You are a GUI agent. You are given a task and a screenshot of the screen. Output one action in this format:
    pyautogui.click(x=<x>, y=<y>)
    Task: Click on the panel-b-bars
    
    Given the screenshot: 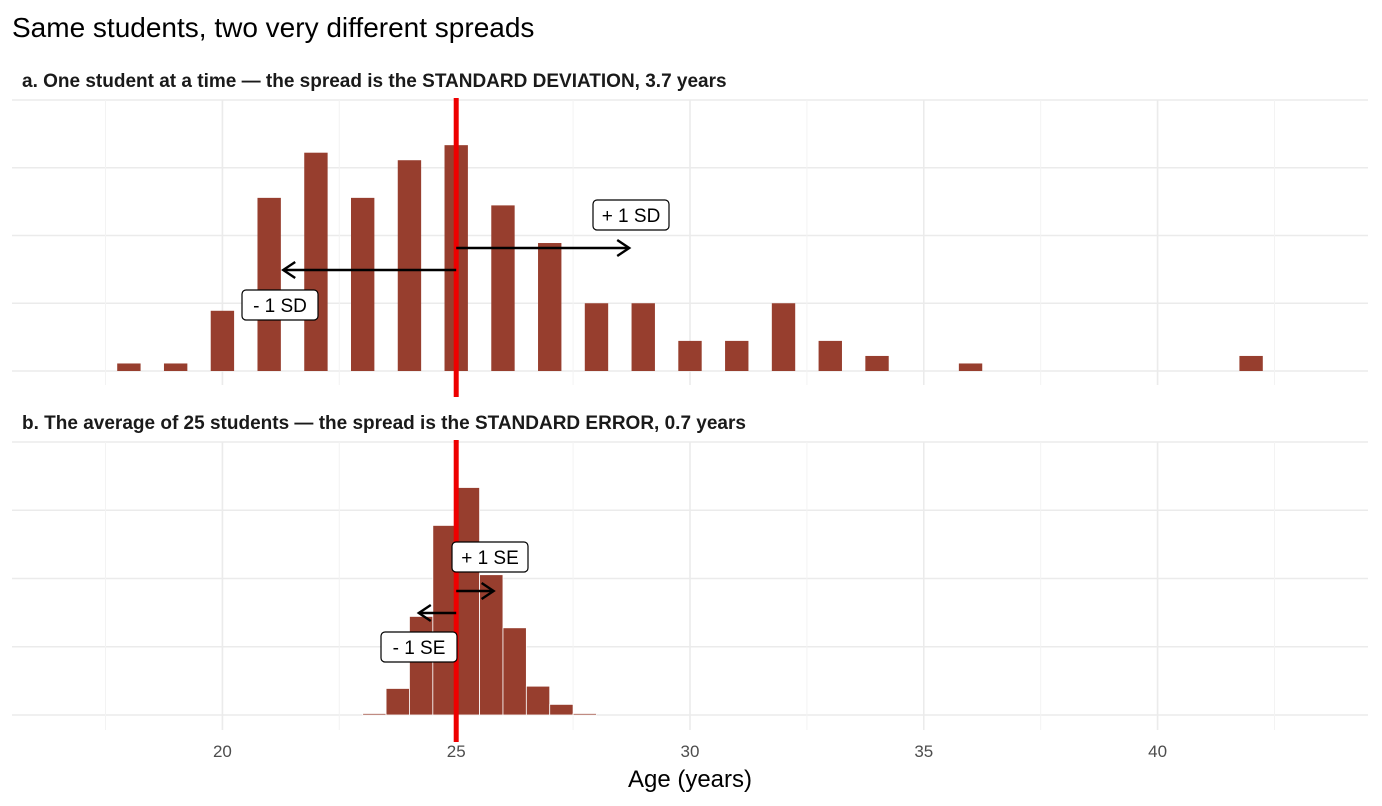 What is the action you would take?
    pyautogui.click(x=479, y=601)
    